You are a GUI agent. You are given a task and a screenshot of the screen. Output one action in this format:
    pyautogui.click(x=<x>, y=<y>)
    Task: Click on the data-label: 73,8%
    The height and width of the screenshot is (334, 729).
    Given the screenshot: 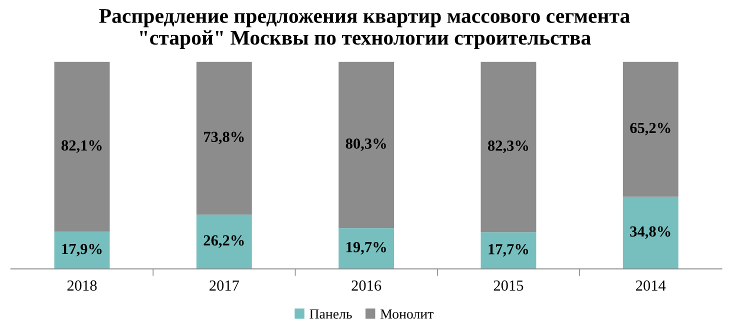 What is the action you would take?
    pyautogui.click(x=224, y=138)
    